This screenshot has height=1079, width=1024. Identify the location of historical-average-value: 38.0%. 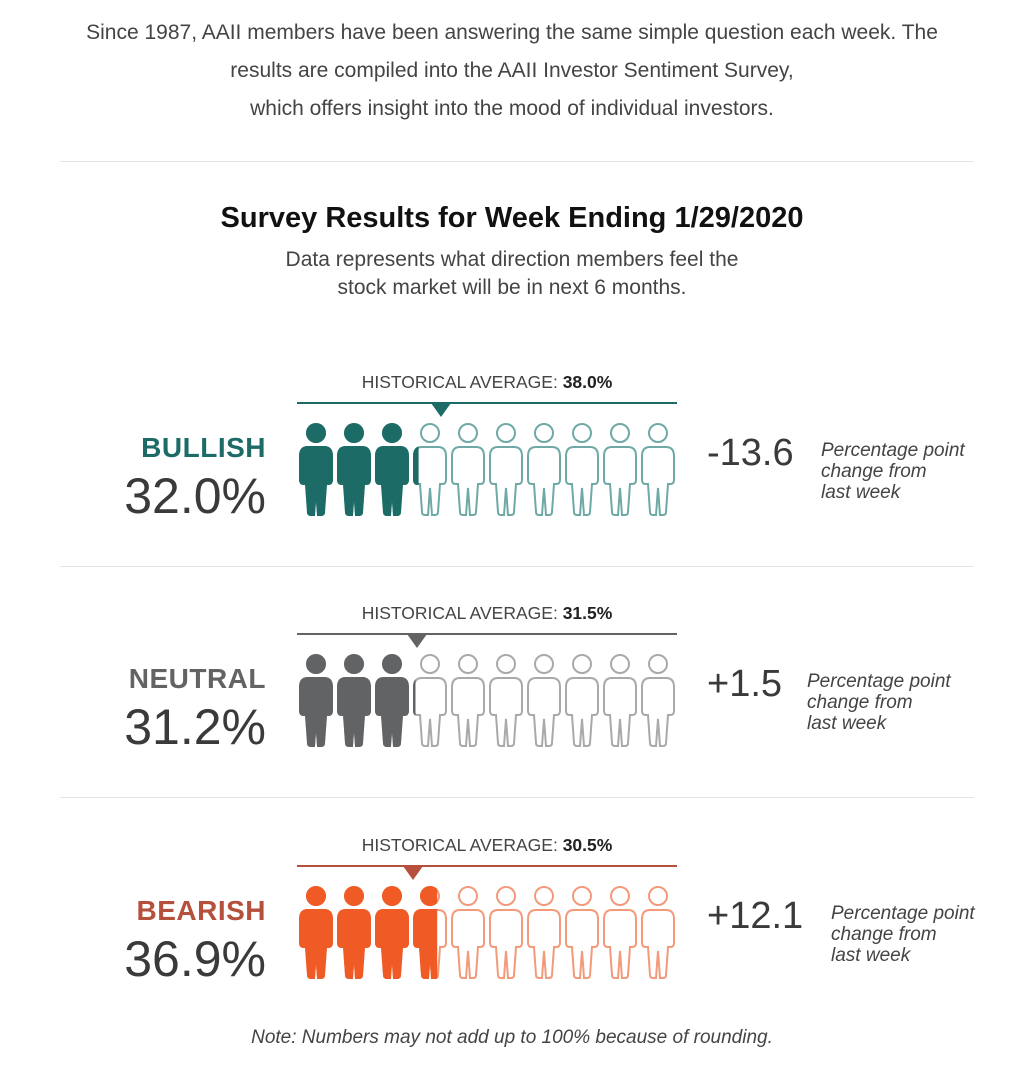
(587, 382).